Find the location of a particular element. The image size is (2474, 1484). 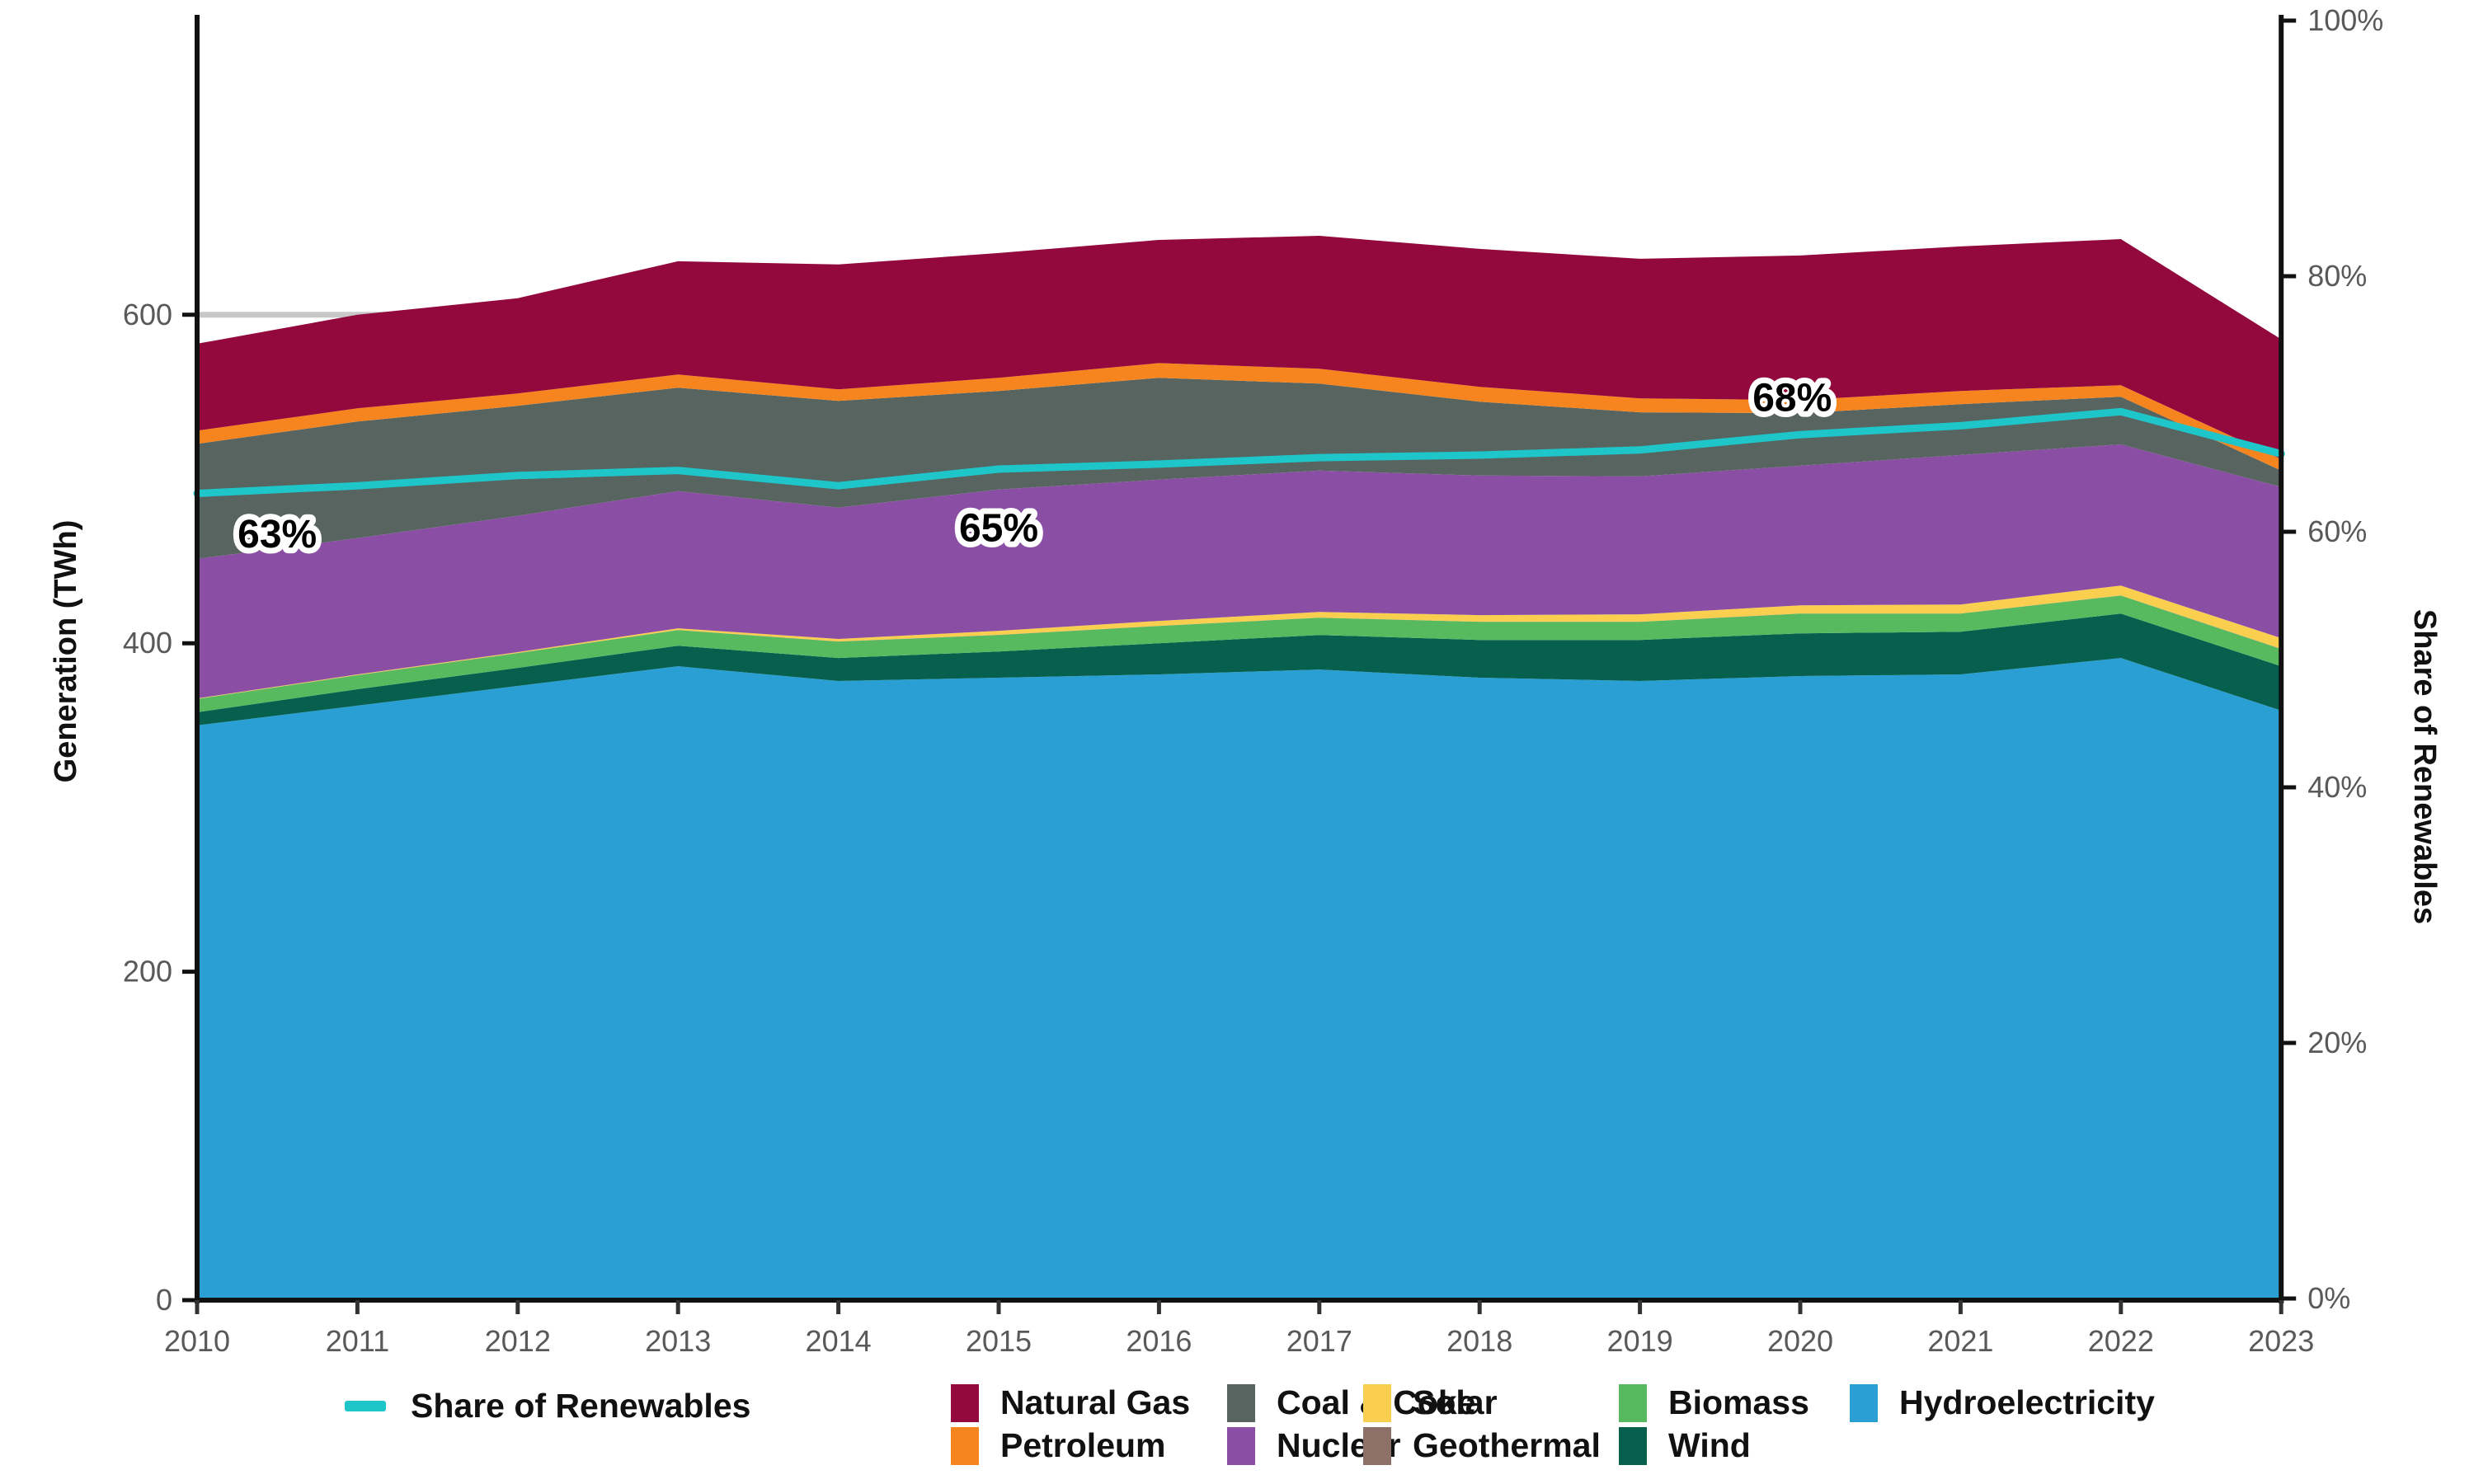

x-tick-label: 2014 is located at coordinates (839, 1341).